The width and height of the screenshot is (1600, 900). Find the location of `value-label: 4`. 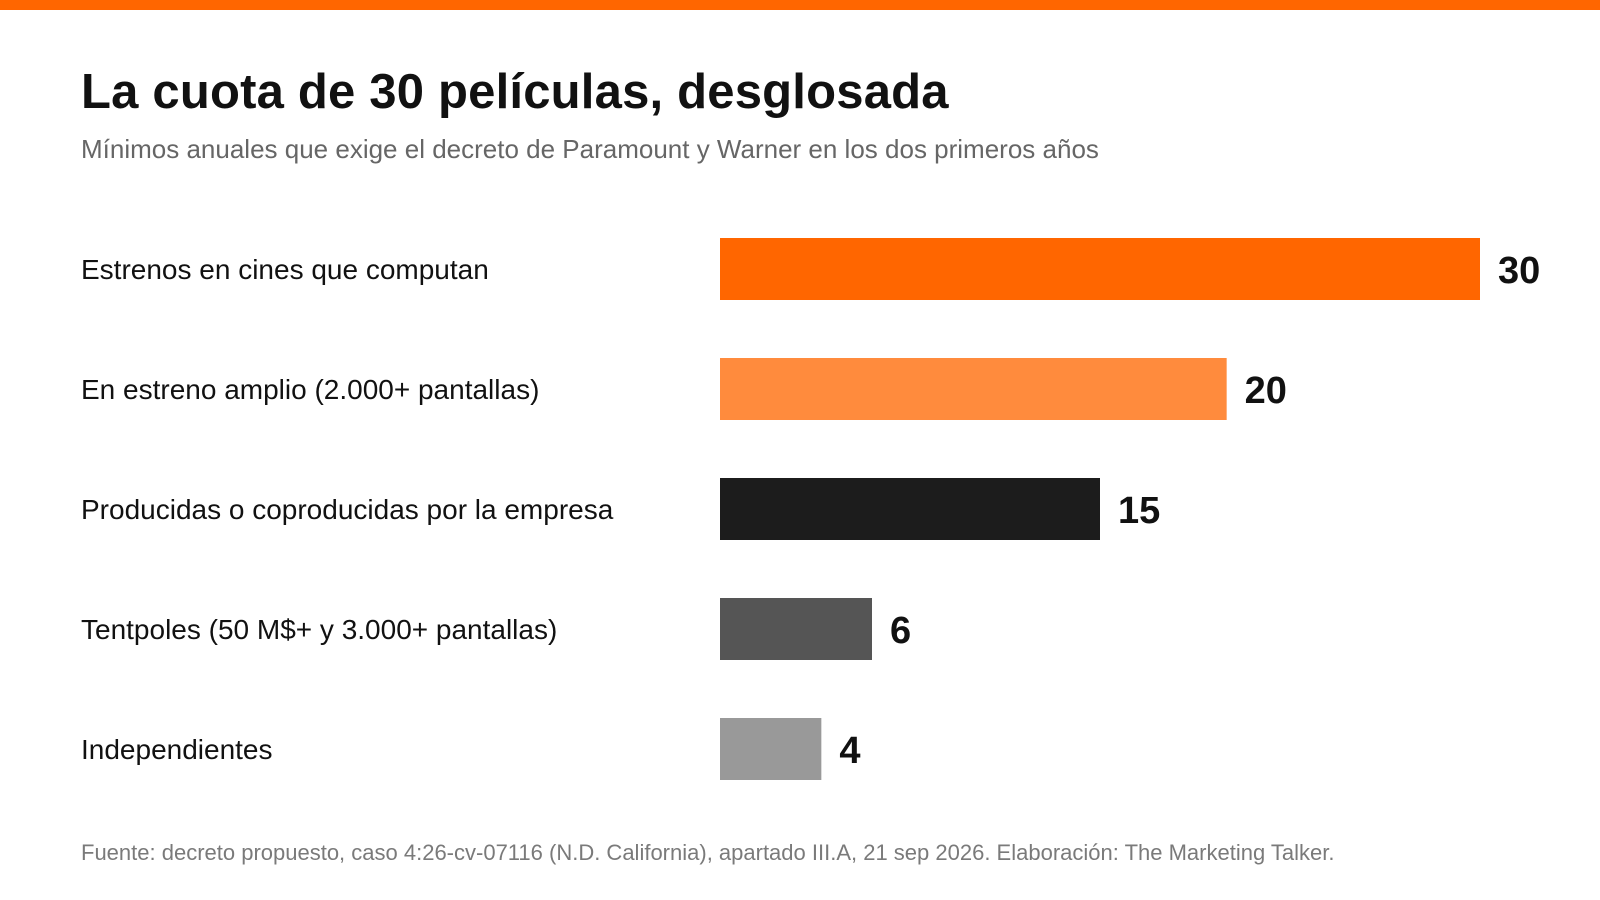

value-label: 4 is located at coordinates (849, 751).